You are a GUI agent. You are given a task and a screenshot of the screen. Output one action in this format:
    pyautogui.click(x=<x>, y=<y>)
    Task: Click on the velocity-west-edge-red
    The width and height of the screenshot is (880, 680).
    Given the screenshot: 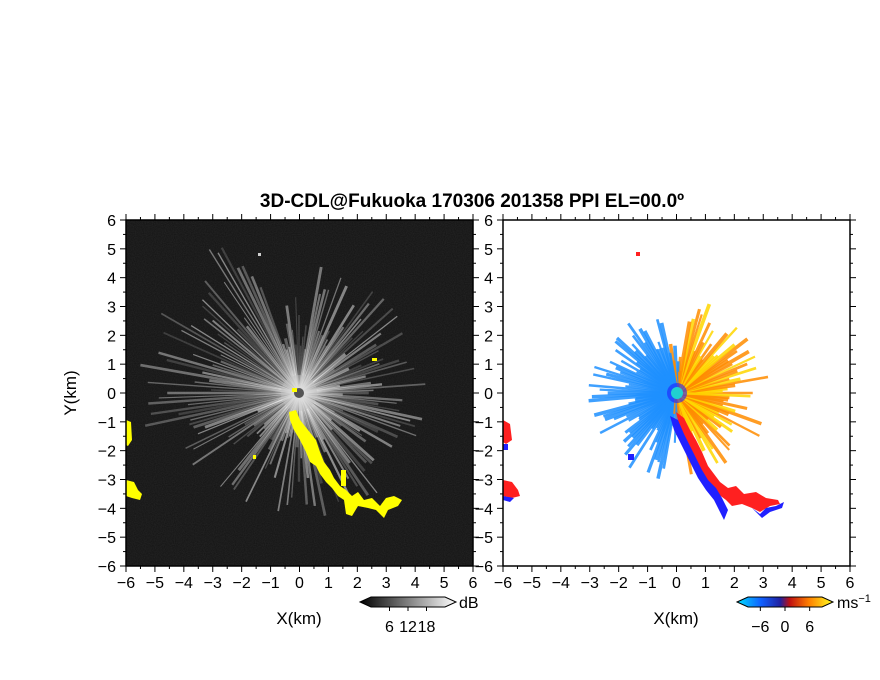 What is the action you would take?
    pyautogui.click(x=511, y=459)
    